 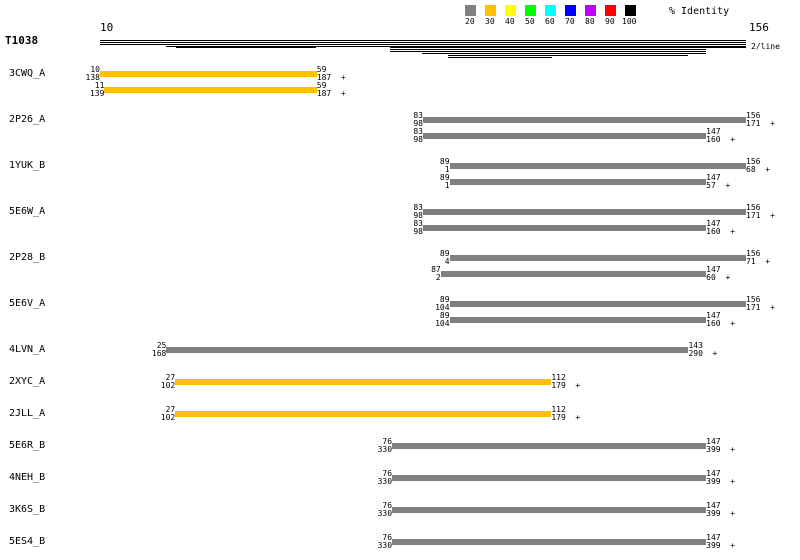 What do you see at coordinates (438, 277) in the screenshot?
I see `target-start: 2` at bounding box center [438, 277].